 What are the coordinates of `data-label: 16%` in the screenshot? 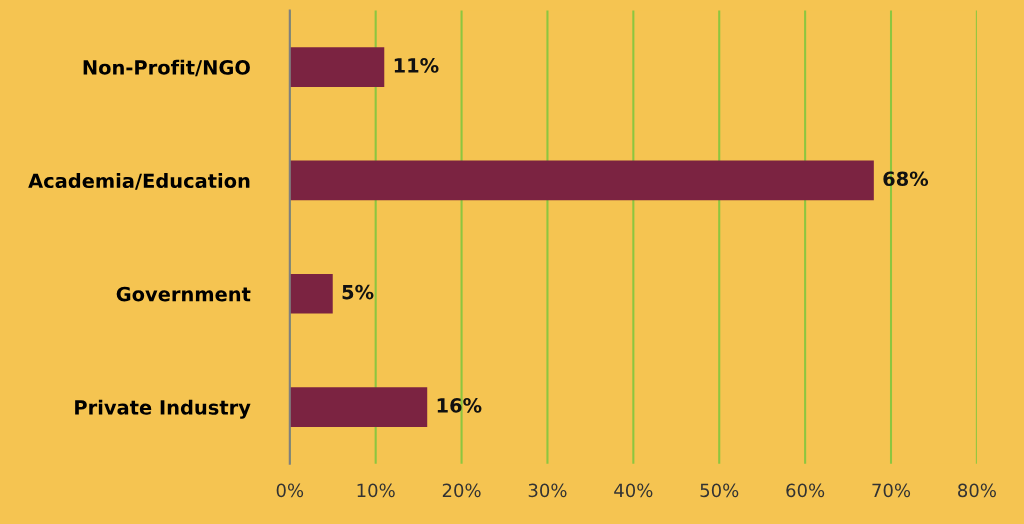 It's located at (459, 405).